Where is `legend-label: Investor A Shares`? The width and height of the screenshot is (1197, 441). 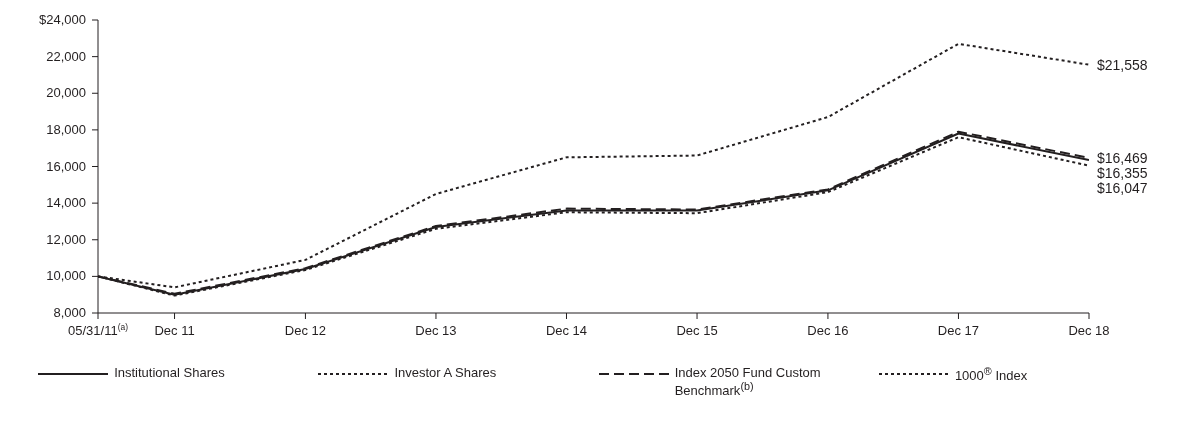 legend-label: Investor A Shares is located at coordinates (445, 372).